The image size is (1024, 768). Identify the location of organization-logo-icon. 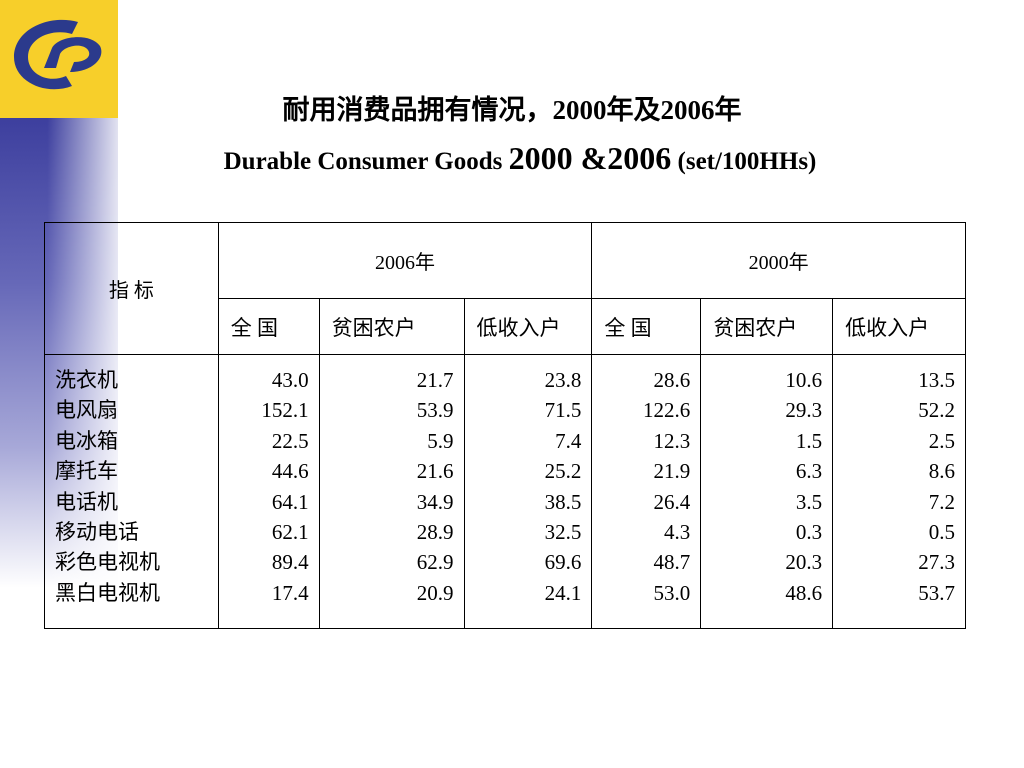
(58, 54).